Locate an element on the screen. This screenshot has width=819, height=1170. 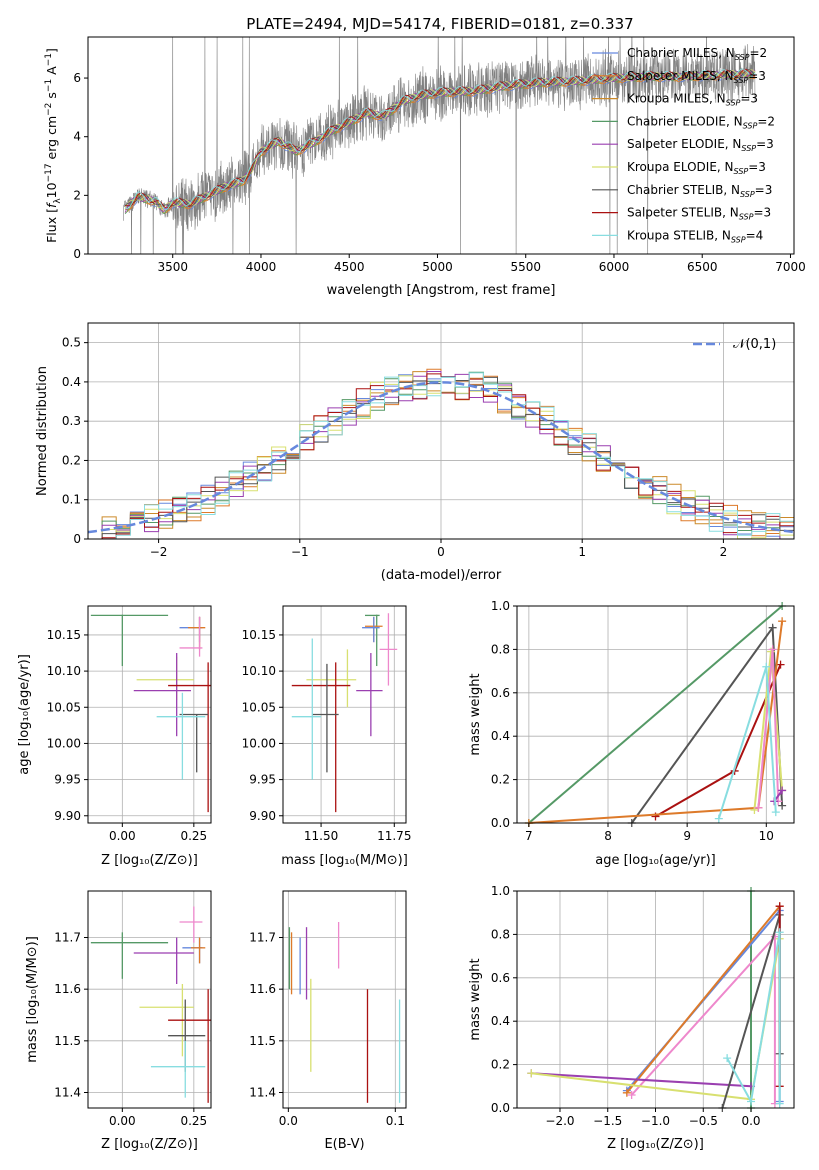
x-tick-label: −1.5 is located at coordinates (607, 1121).